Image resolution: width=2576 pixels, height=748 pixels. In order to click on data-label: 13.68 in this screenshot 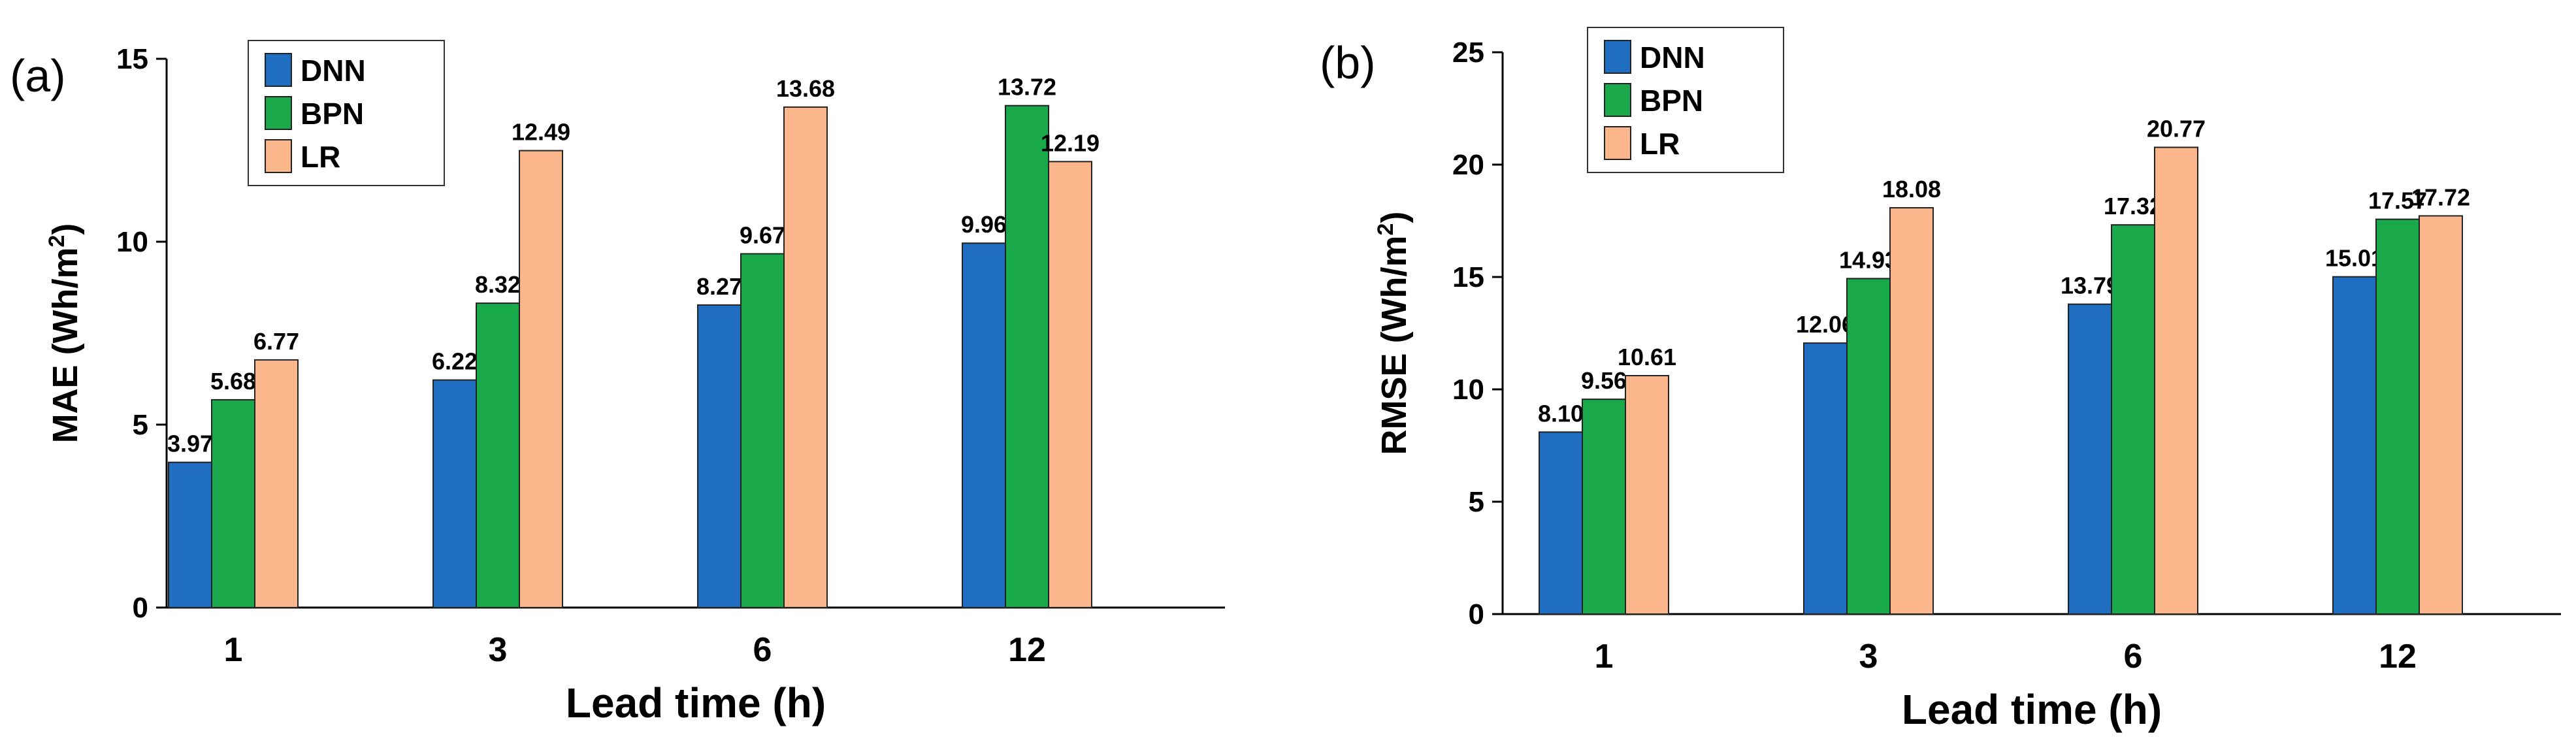, I will do `click(805, 88)`.